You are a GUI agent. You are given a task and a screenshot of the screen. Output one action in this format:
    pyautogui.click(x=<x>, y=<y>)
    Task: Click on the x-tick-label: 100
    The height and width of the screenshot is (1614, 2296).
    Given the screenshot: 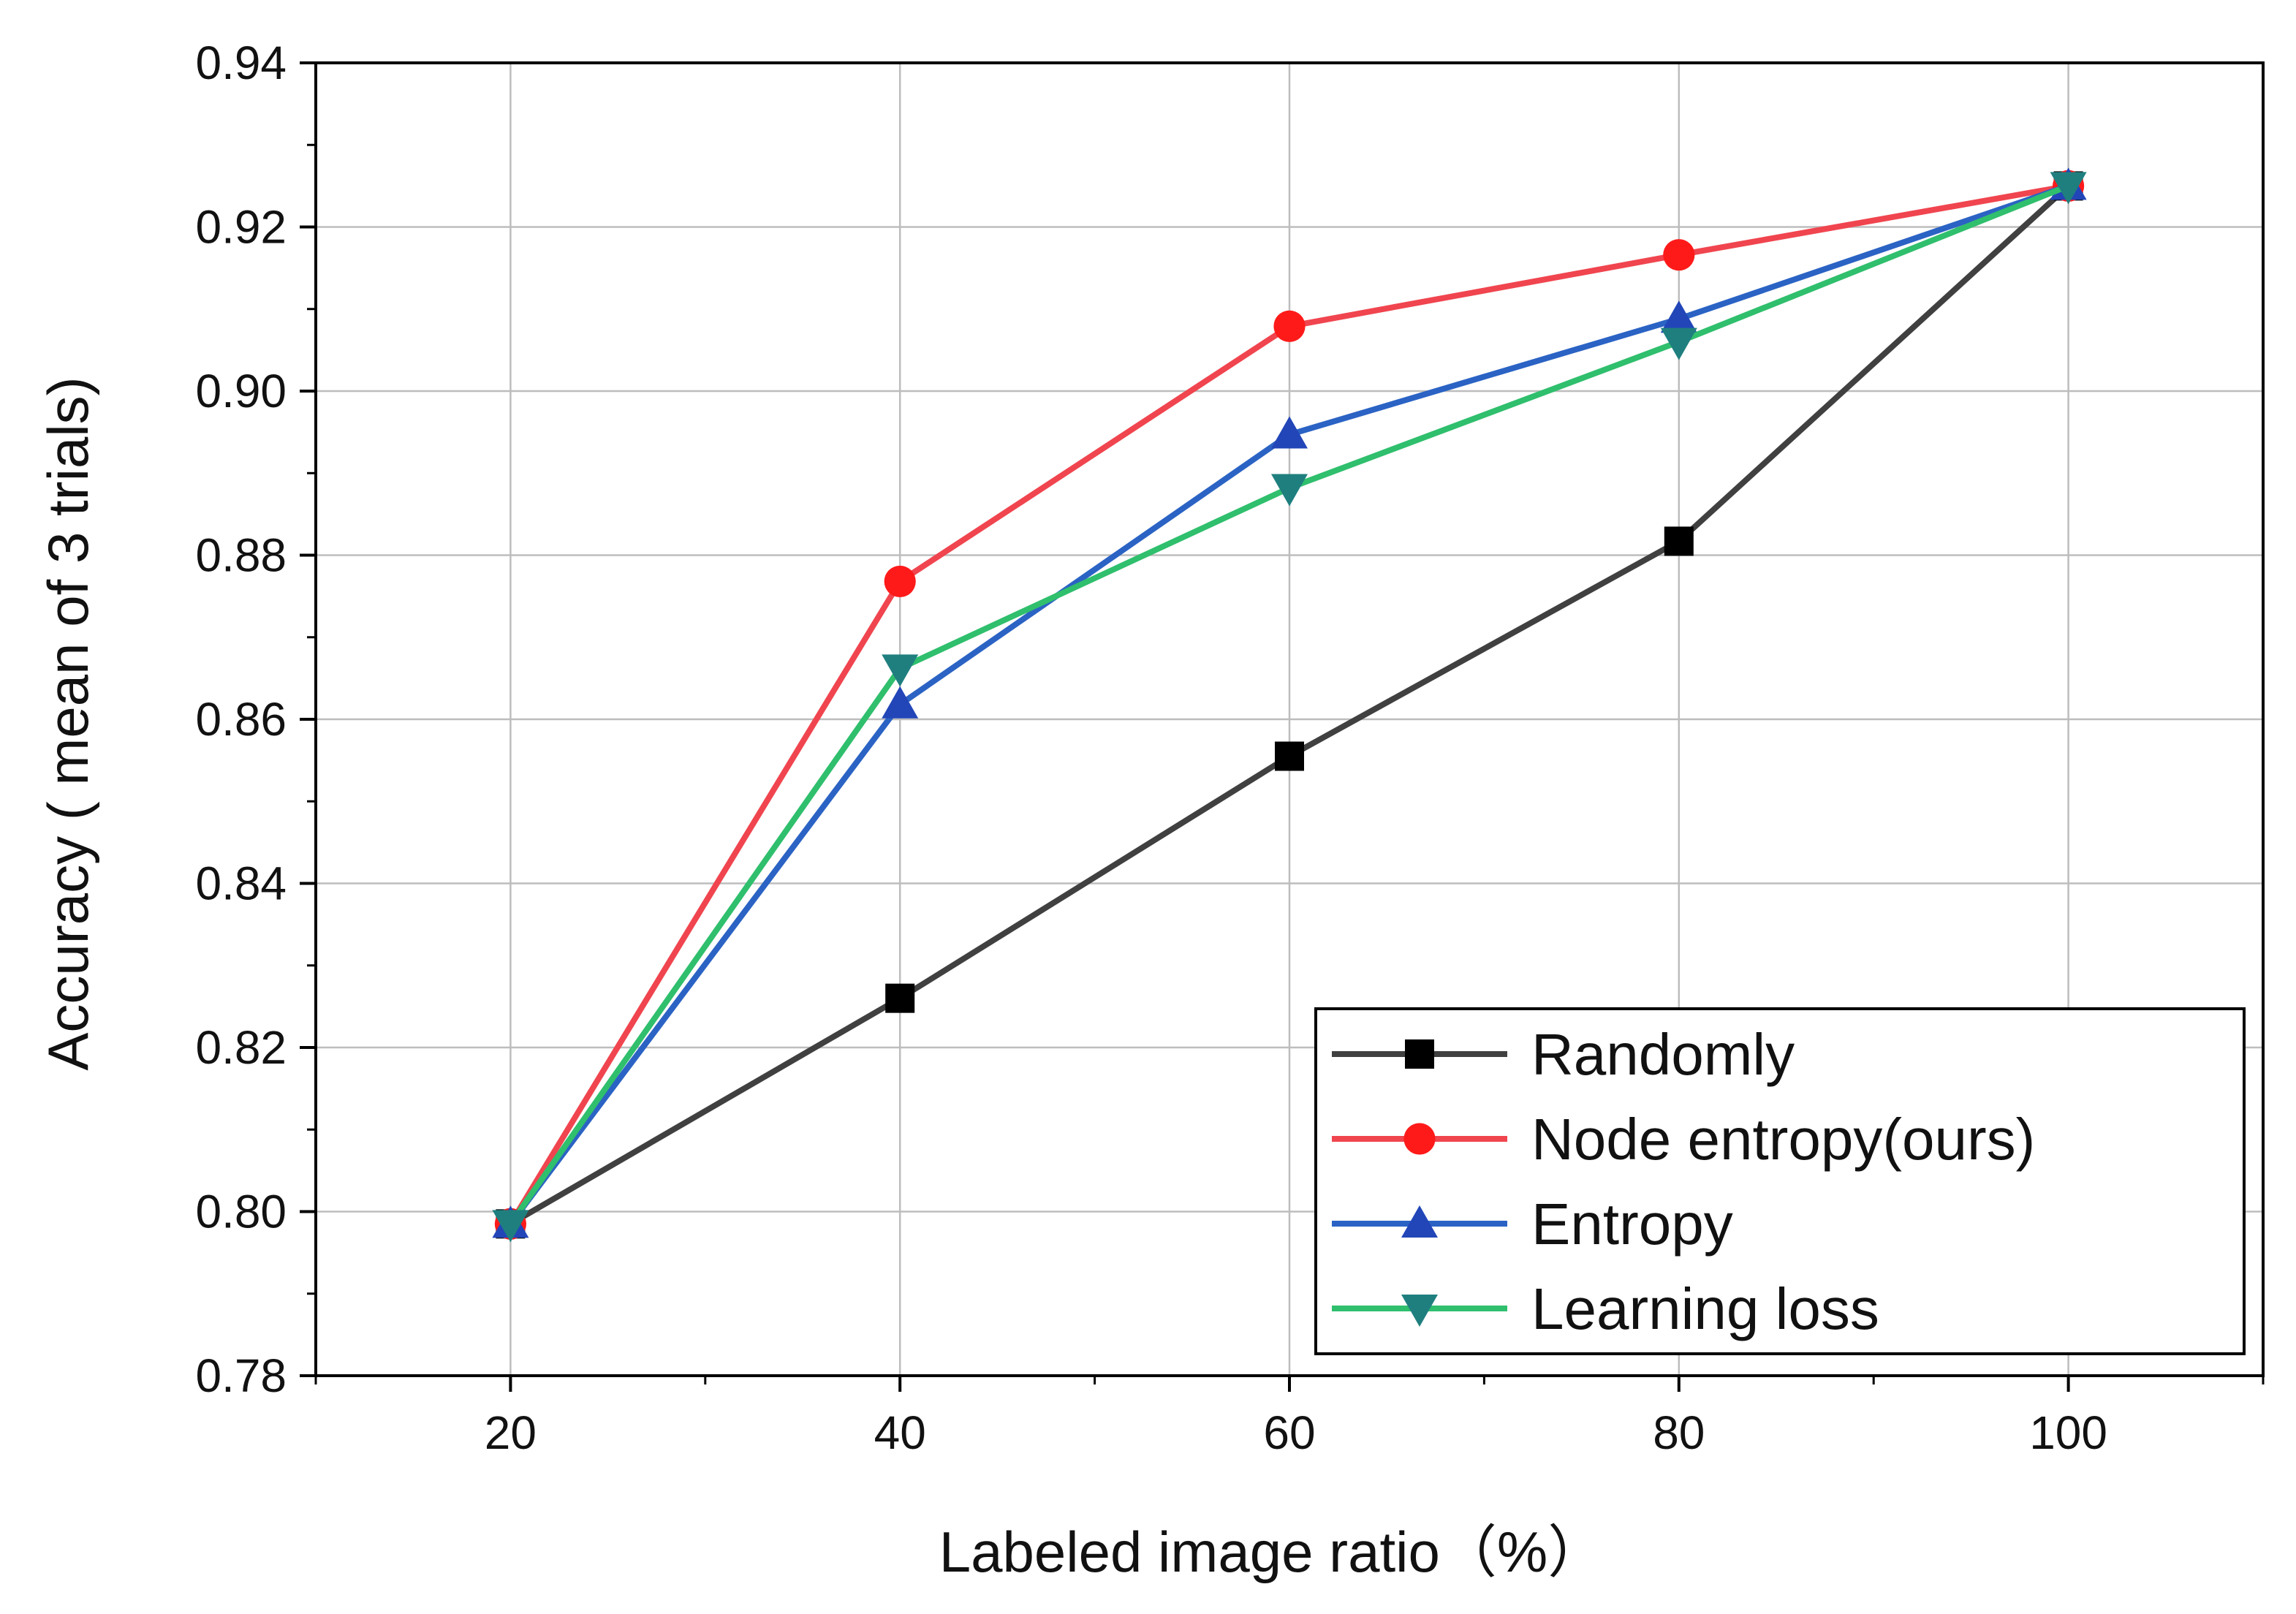 What is the action you would take?
    pyautogui.click(x=2068, y=1432)
    